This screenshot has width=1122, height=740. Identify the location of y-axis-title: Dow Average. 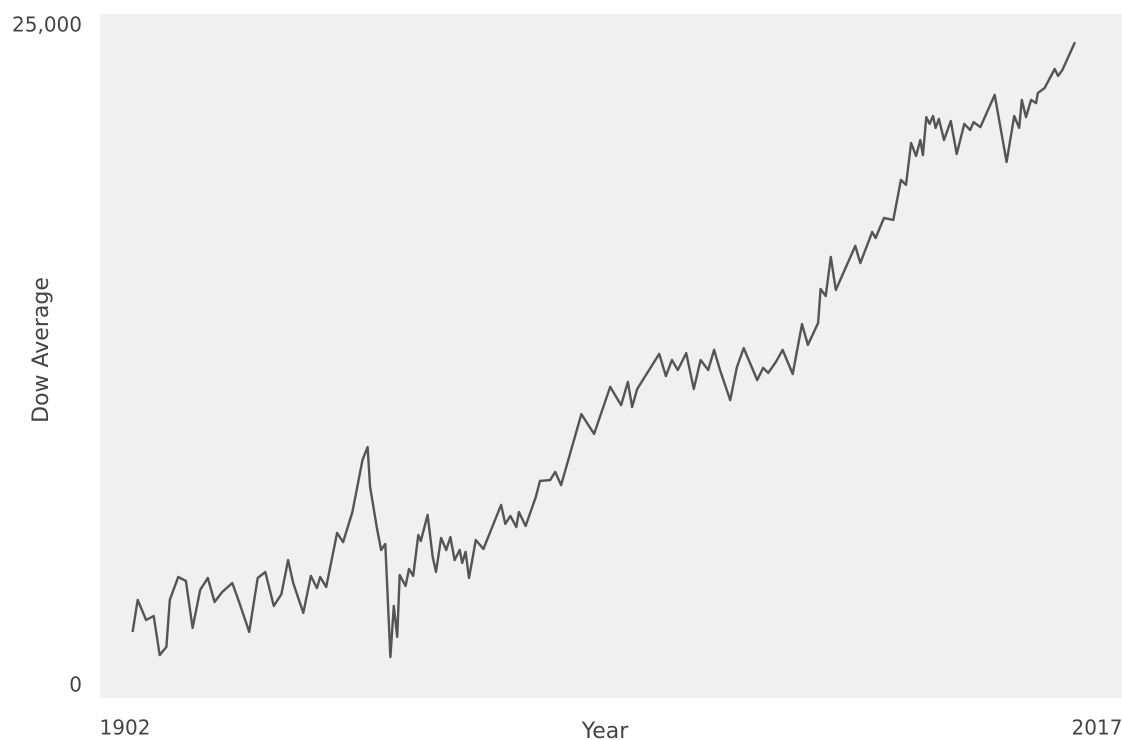
(41, 350).